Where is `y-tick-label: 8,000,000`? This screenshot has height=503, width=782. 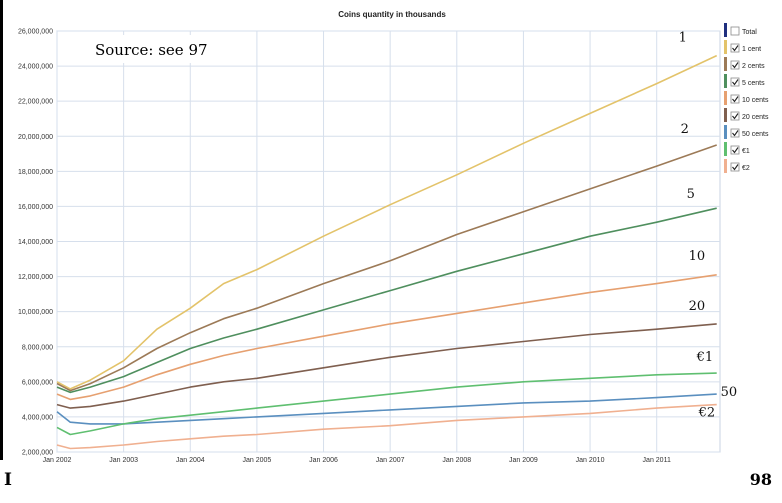
y-tick-label: 8,000,000 is located at coordinates (37, 347).